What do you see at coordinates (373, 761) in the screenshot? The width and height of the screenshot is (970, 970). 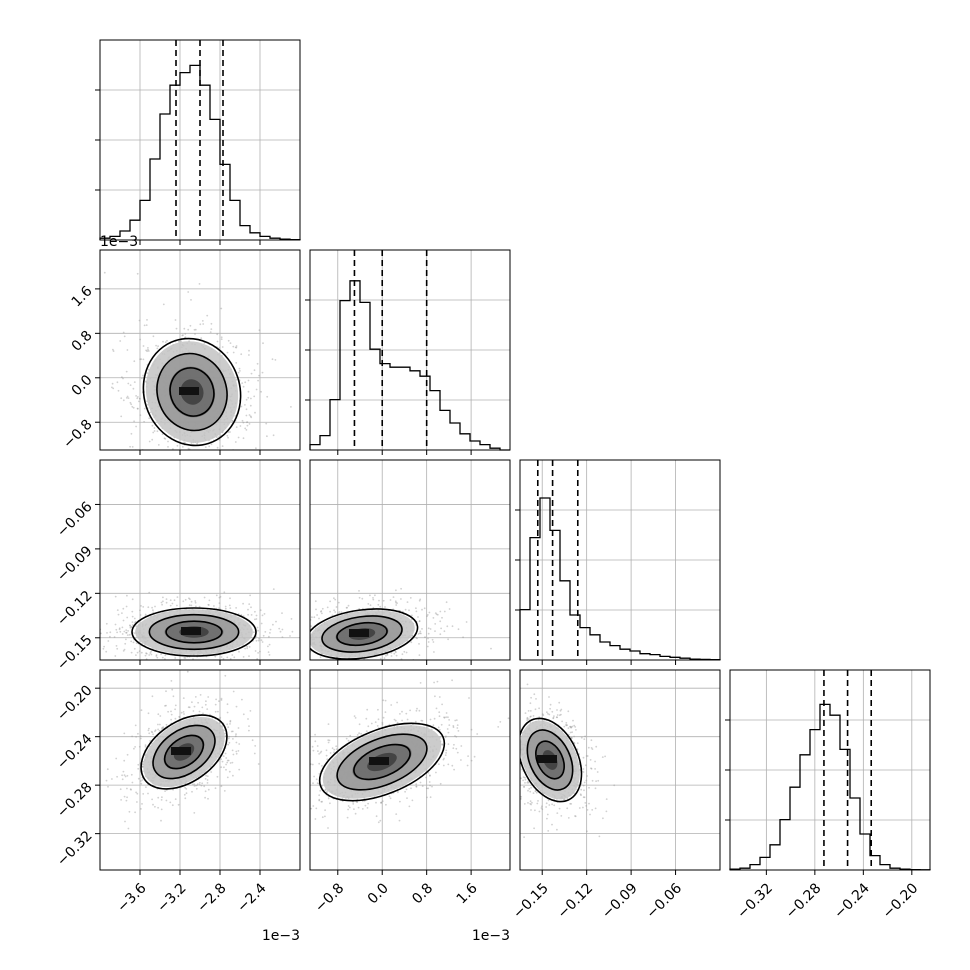 I see `density-peak` at bounding box center [373, 761].